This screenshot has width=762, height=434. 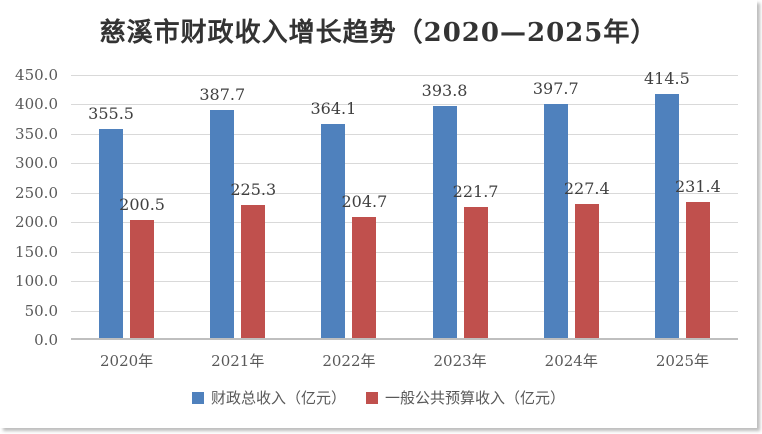 What do you see at coordinates (444, 210) in the screenshot?
I see `bar: 393.8` at bounding box center [444, 210].